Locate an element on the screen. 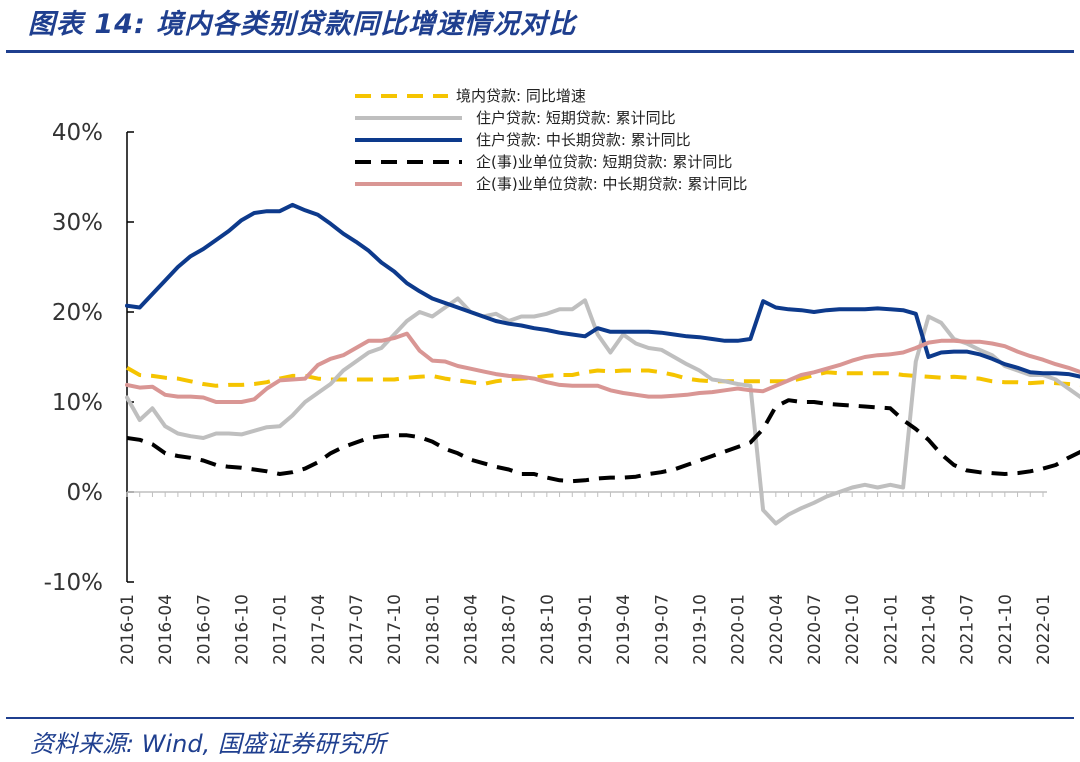 This screenshot has height=762, width=1080. x-tick-label: 2017-07 is located at coordinates (357, 629).